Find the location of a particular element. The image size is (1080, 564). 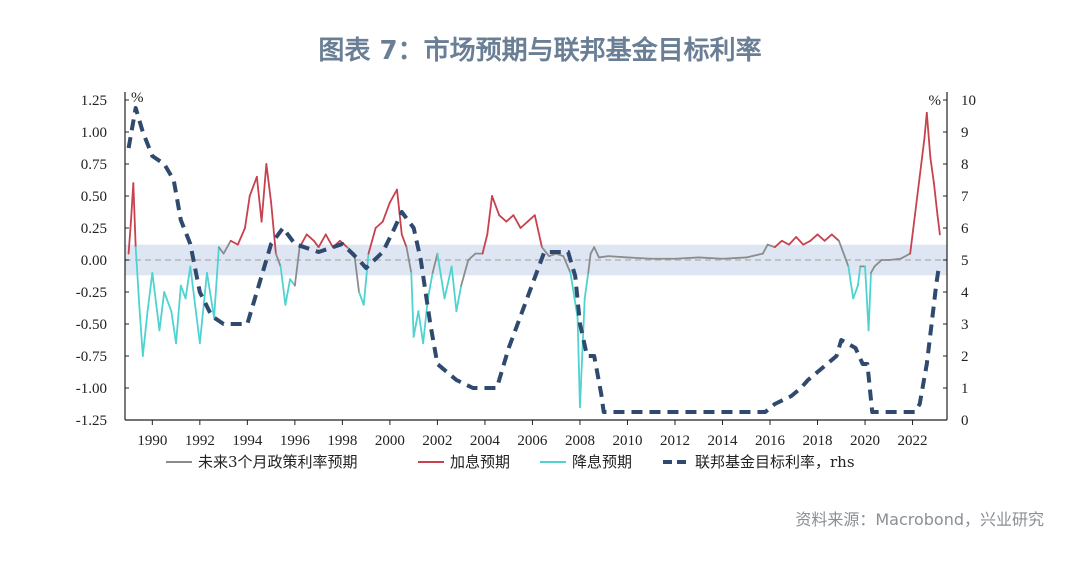

left-tick-label: -0.50 is located at coordinates (91, 325).